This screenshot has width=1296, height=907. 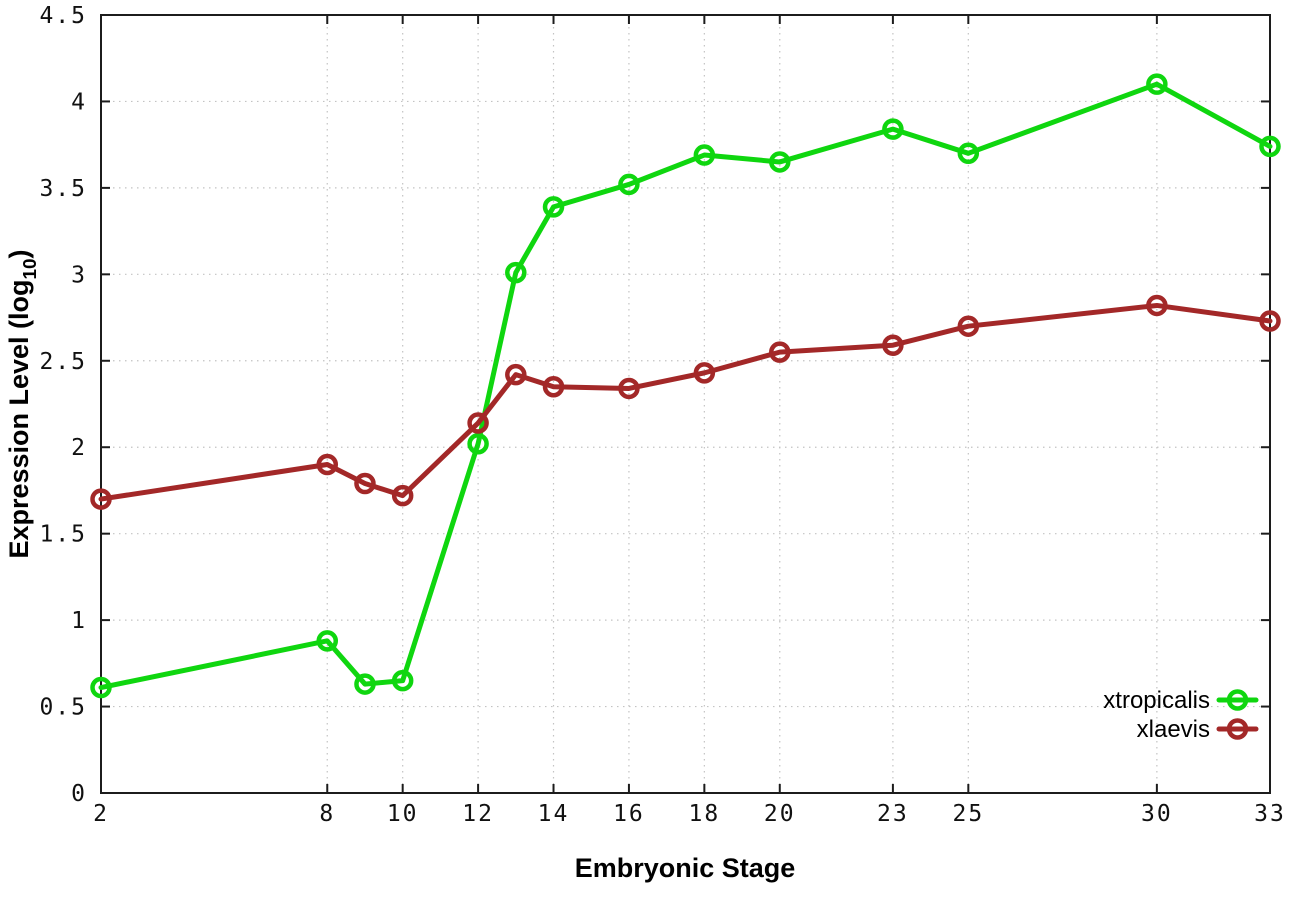 I want to click on y-tick-label: 4.5, so click(x=63, y=16).